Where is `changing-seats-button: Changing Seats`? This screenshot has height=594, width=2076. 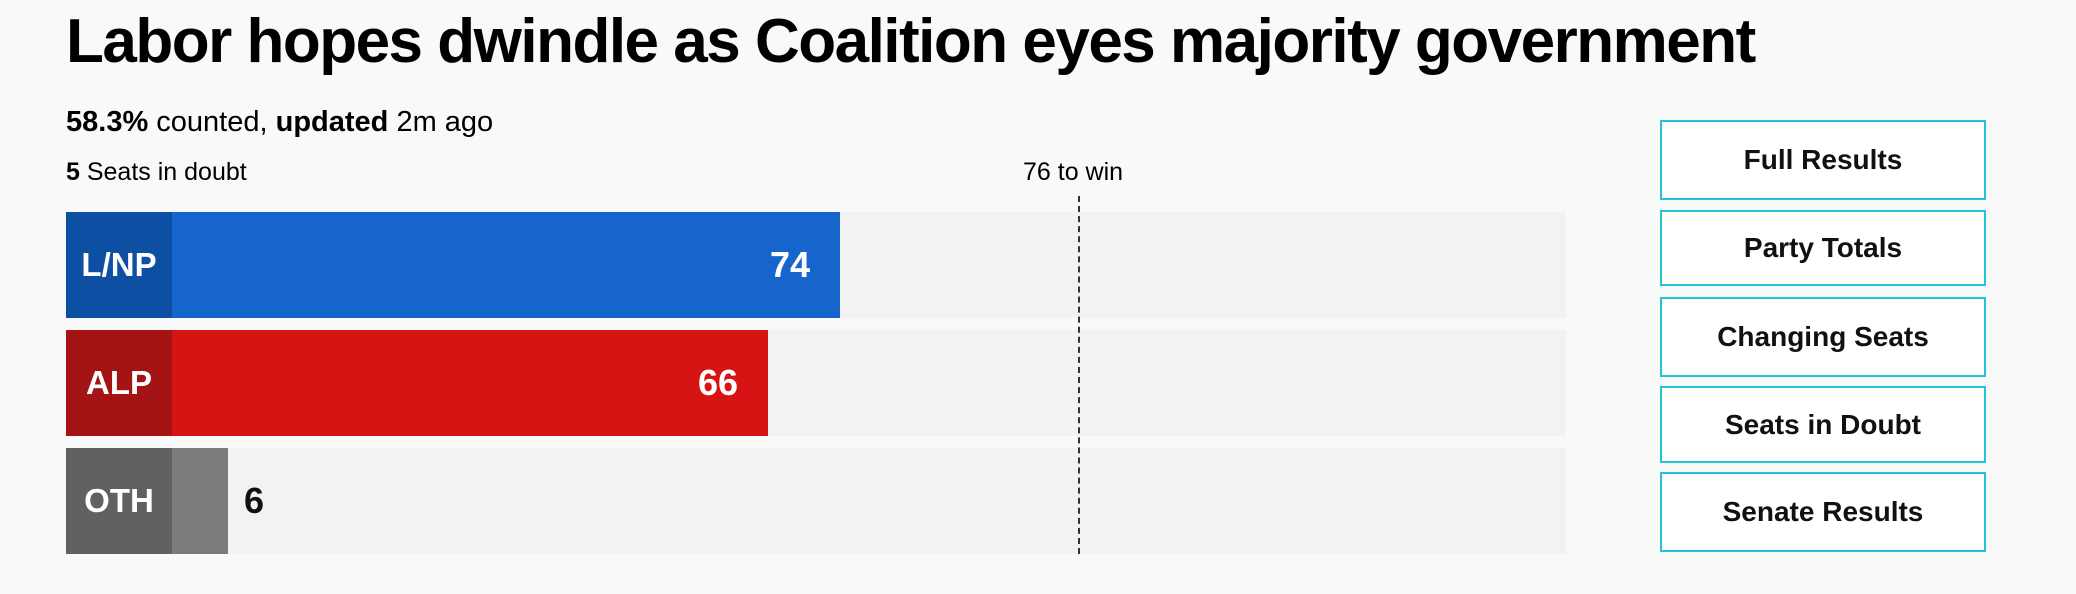 changing-seats-button: Changing Seats is located at coordinates (1823, 337).